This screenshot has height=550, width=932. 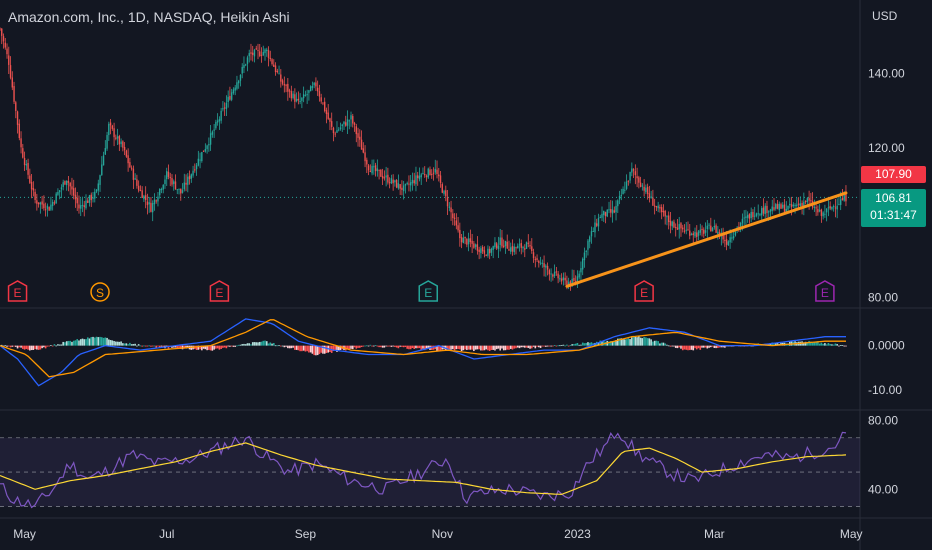 I want to click on rsi-tick-label: 40.00, so click(x=883, y=489).